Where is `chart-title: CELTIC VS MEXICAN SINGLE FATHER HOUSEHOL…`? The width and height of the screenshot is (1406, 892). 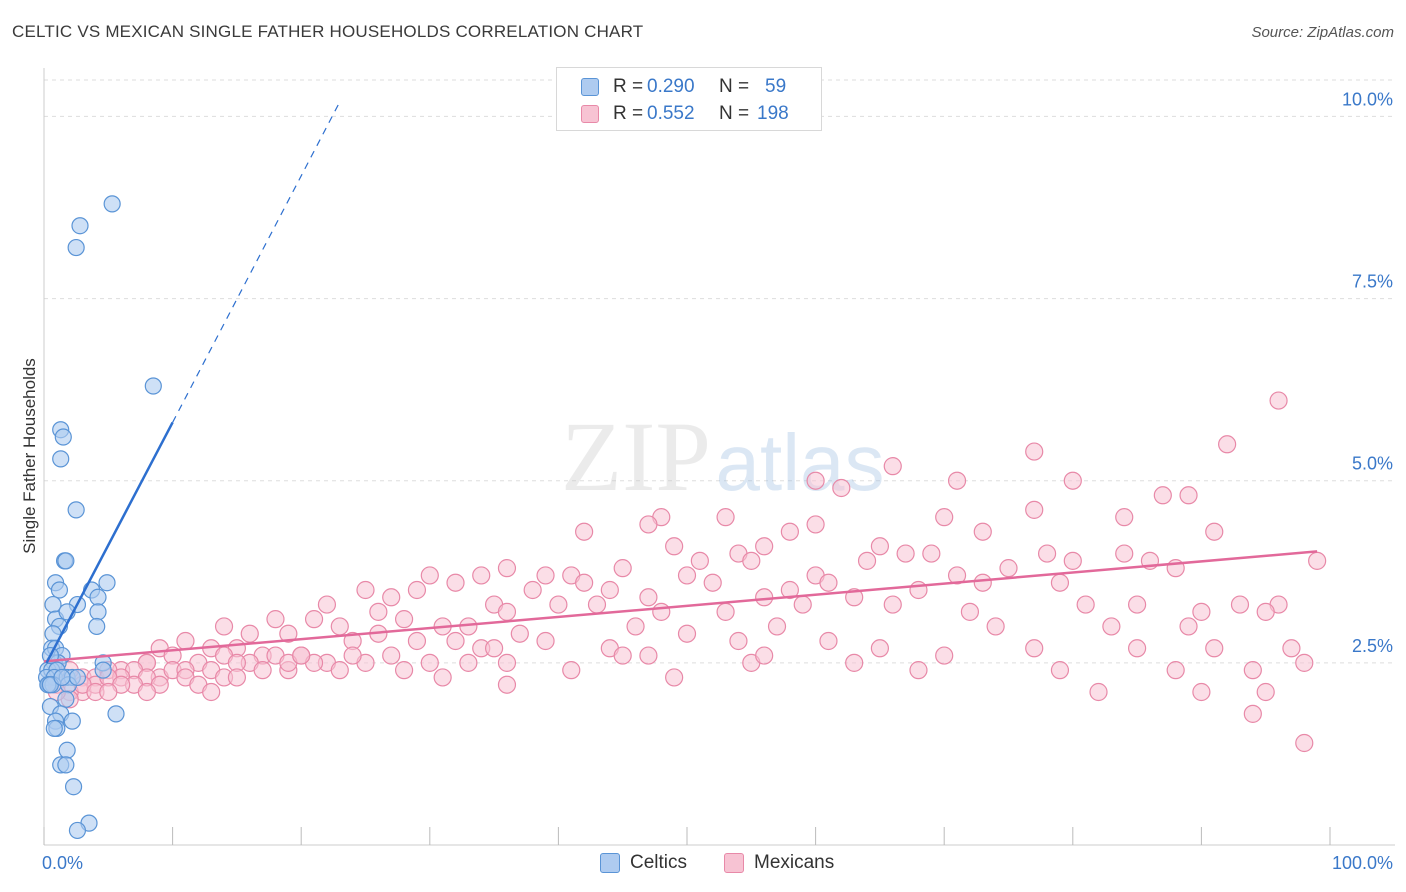 chart-title: CELTIC VS MEXICAN SINGLE FATHER HOUSEHOL… is located at coordinates (328, 31).